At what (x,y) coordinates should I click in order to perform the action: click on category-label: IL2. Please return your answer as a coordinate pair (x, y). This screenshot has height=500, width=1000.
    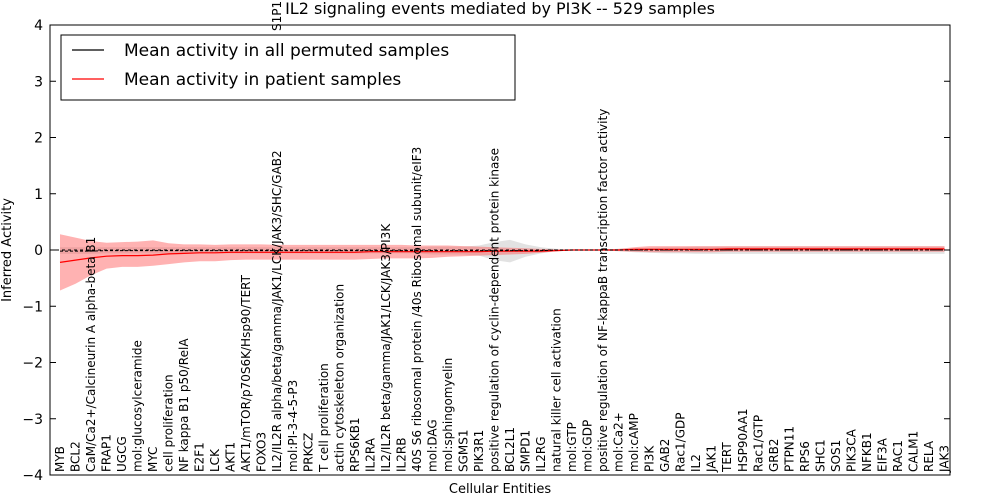
    Looking at the image, I should click on (696, 463).